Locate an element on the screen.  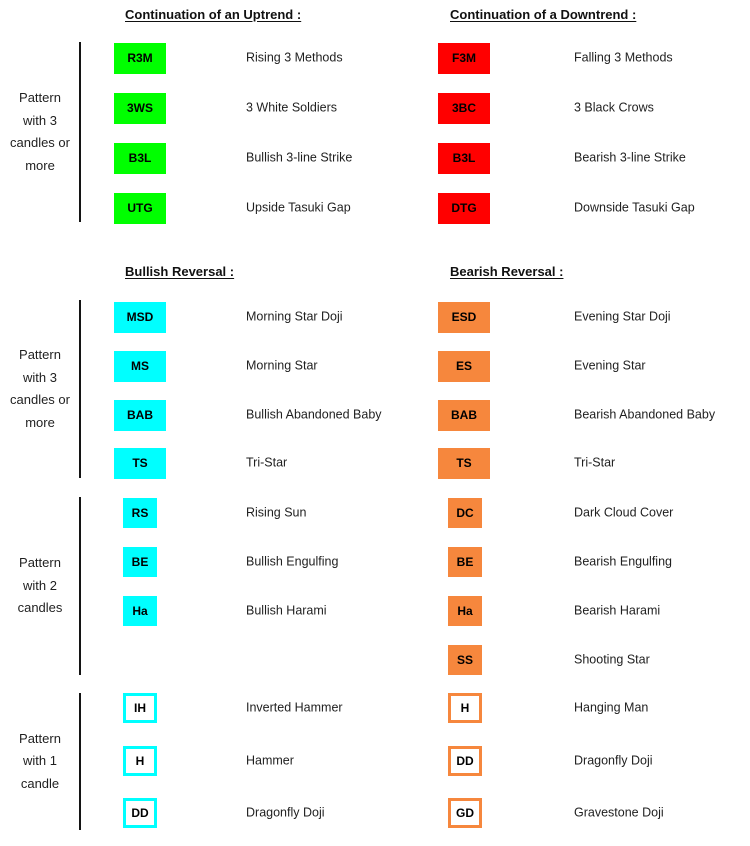
pattern-name: Dark Cloud Cover is located at coordinates (624, 512).